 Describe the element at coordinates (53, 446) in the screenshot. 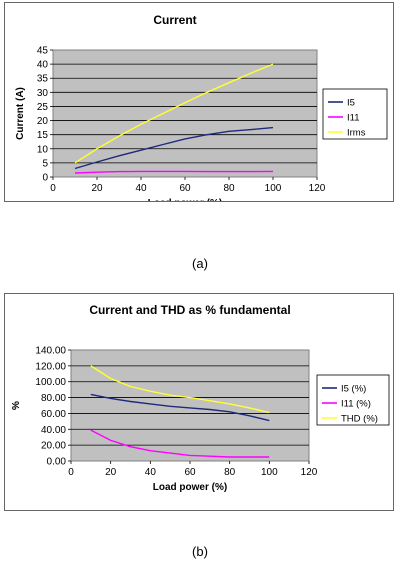

I see `chart1-y-tick-label: 20.00` at that location.